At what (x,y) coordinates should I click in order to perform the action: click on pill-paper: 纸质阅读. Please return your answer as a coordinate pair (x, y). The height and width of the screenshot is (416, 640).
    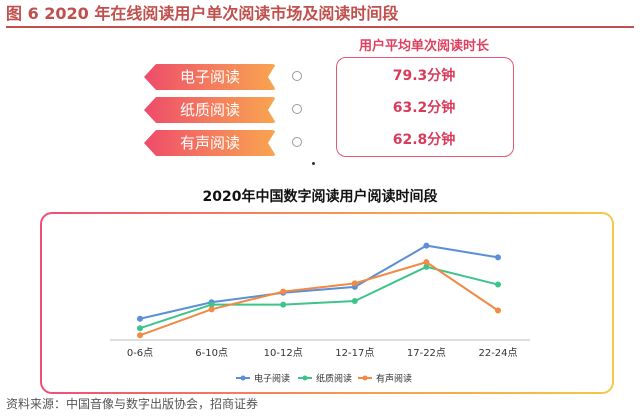
    Looking at the image, I should click on (210, 110).